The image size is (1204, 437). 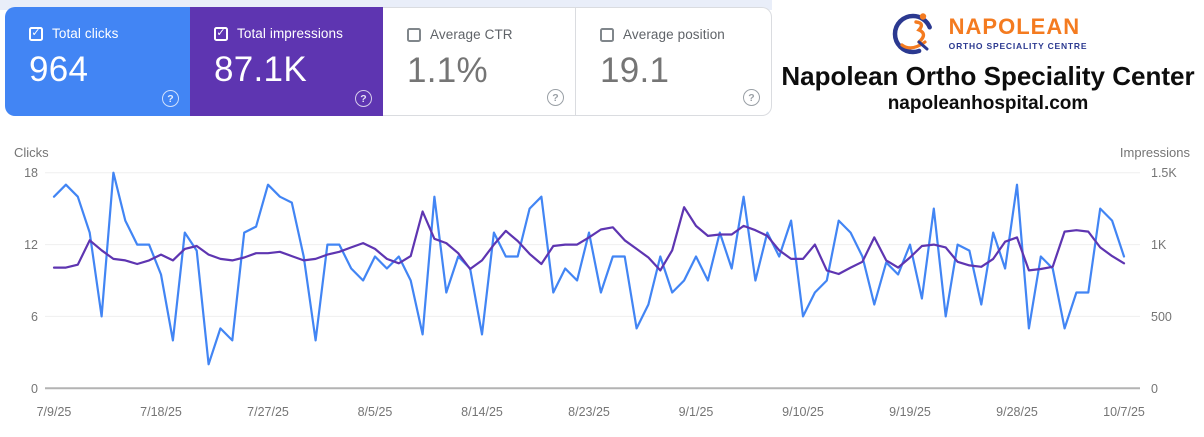 What do you see at coordinates (589, 412) in the screenshot?
I see `x-axis-tick: 8/23/25` at bounding box center [589, 412].